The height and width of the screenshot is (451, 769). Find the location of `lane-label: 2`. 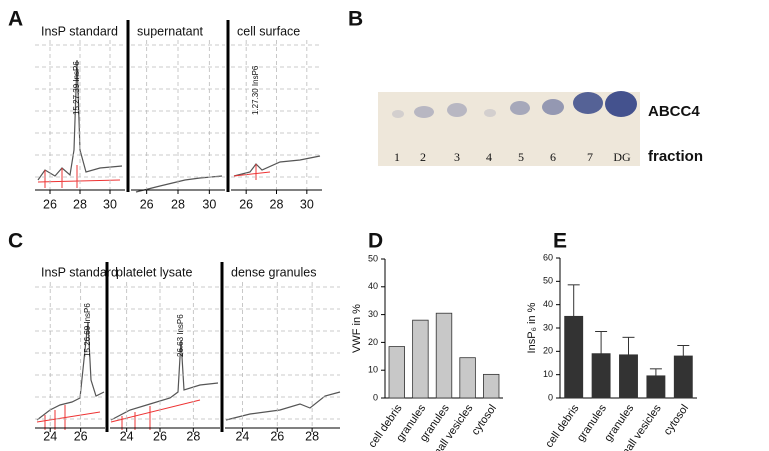

lane-label: 2 is located at coordinates (423, 157).